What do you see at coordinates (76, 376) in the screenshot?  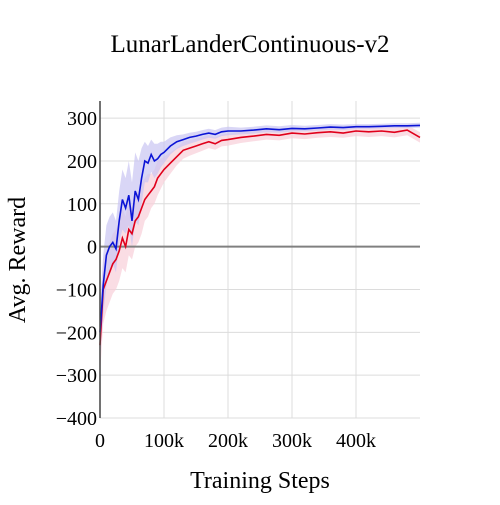 I see `y-tick-label-1: −300` at bounding box center [76, 376].